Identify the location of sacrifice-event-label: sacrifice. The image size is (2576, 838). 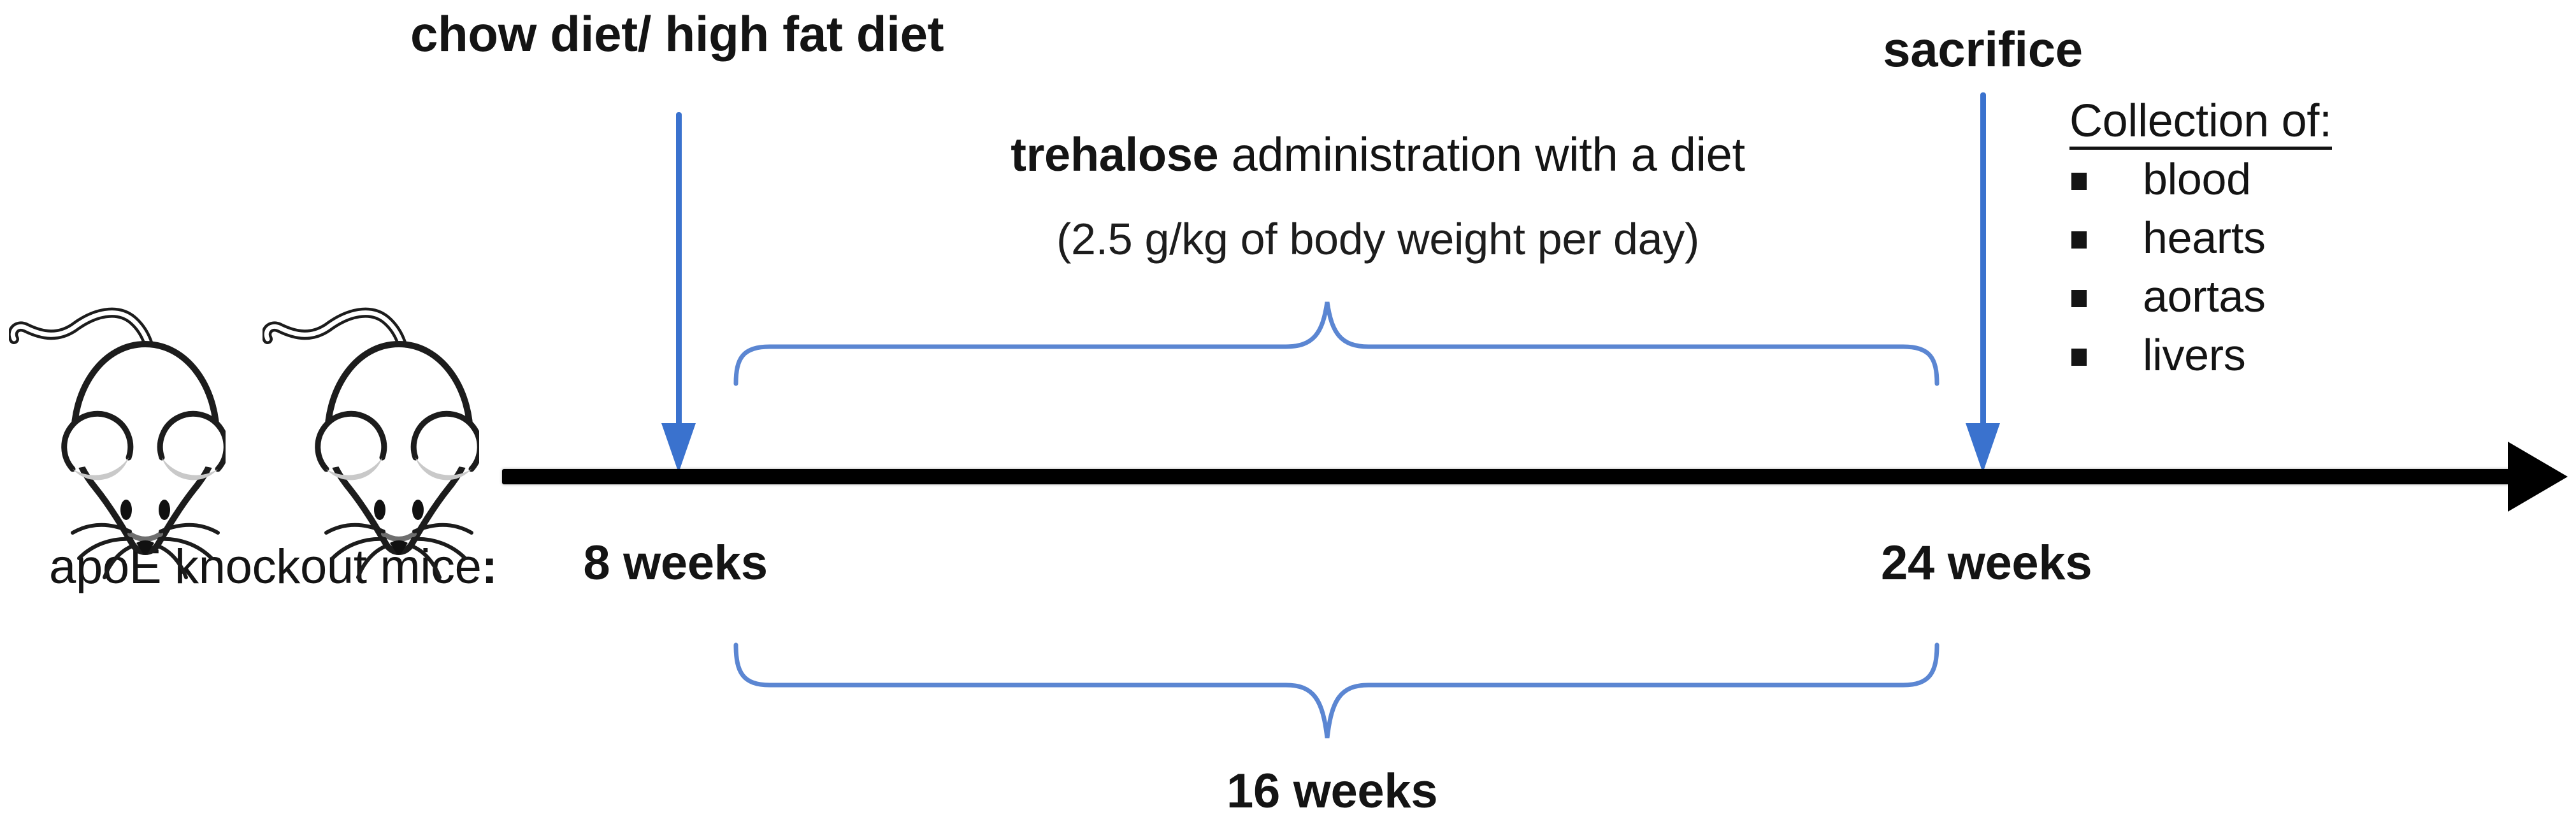
(1983, 49).